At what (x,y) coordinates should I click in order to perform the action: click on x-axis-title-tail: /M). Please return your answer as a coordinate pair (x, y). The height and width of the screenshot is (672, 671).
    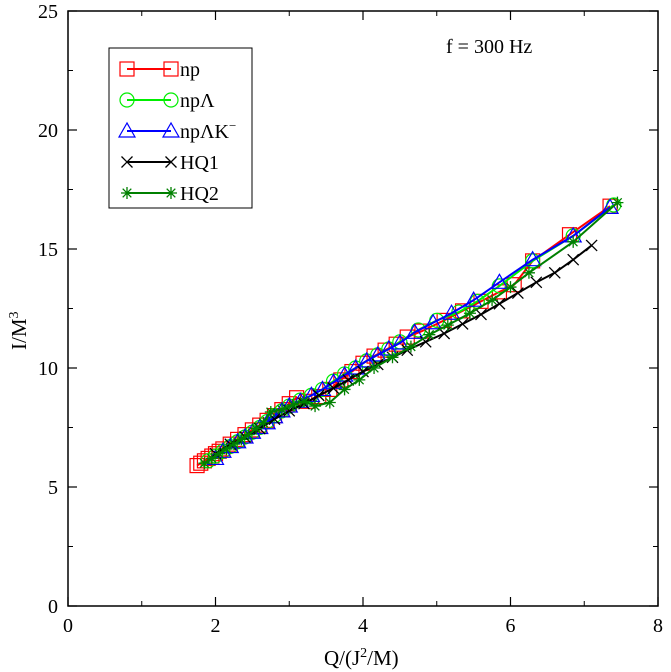
    Looking at the image, I should click on (383, 658).